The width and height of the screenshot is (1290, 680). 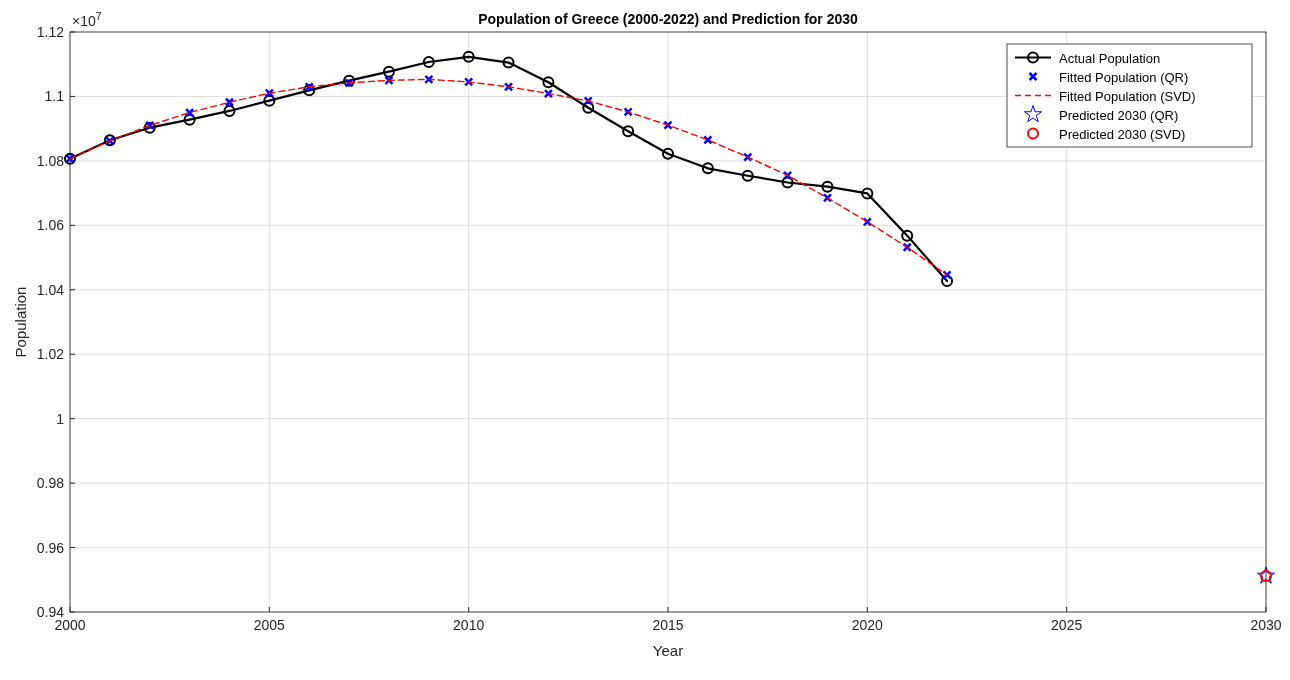 I want to click on y-tick-label: 0.98, so click(x=50, y=483).